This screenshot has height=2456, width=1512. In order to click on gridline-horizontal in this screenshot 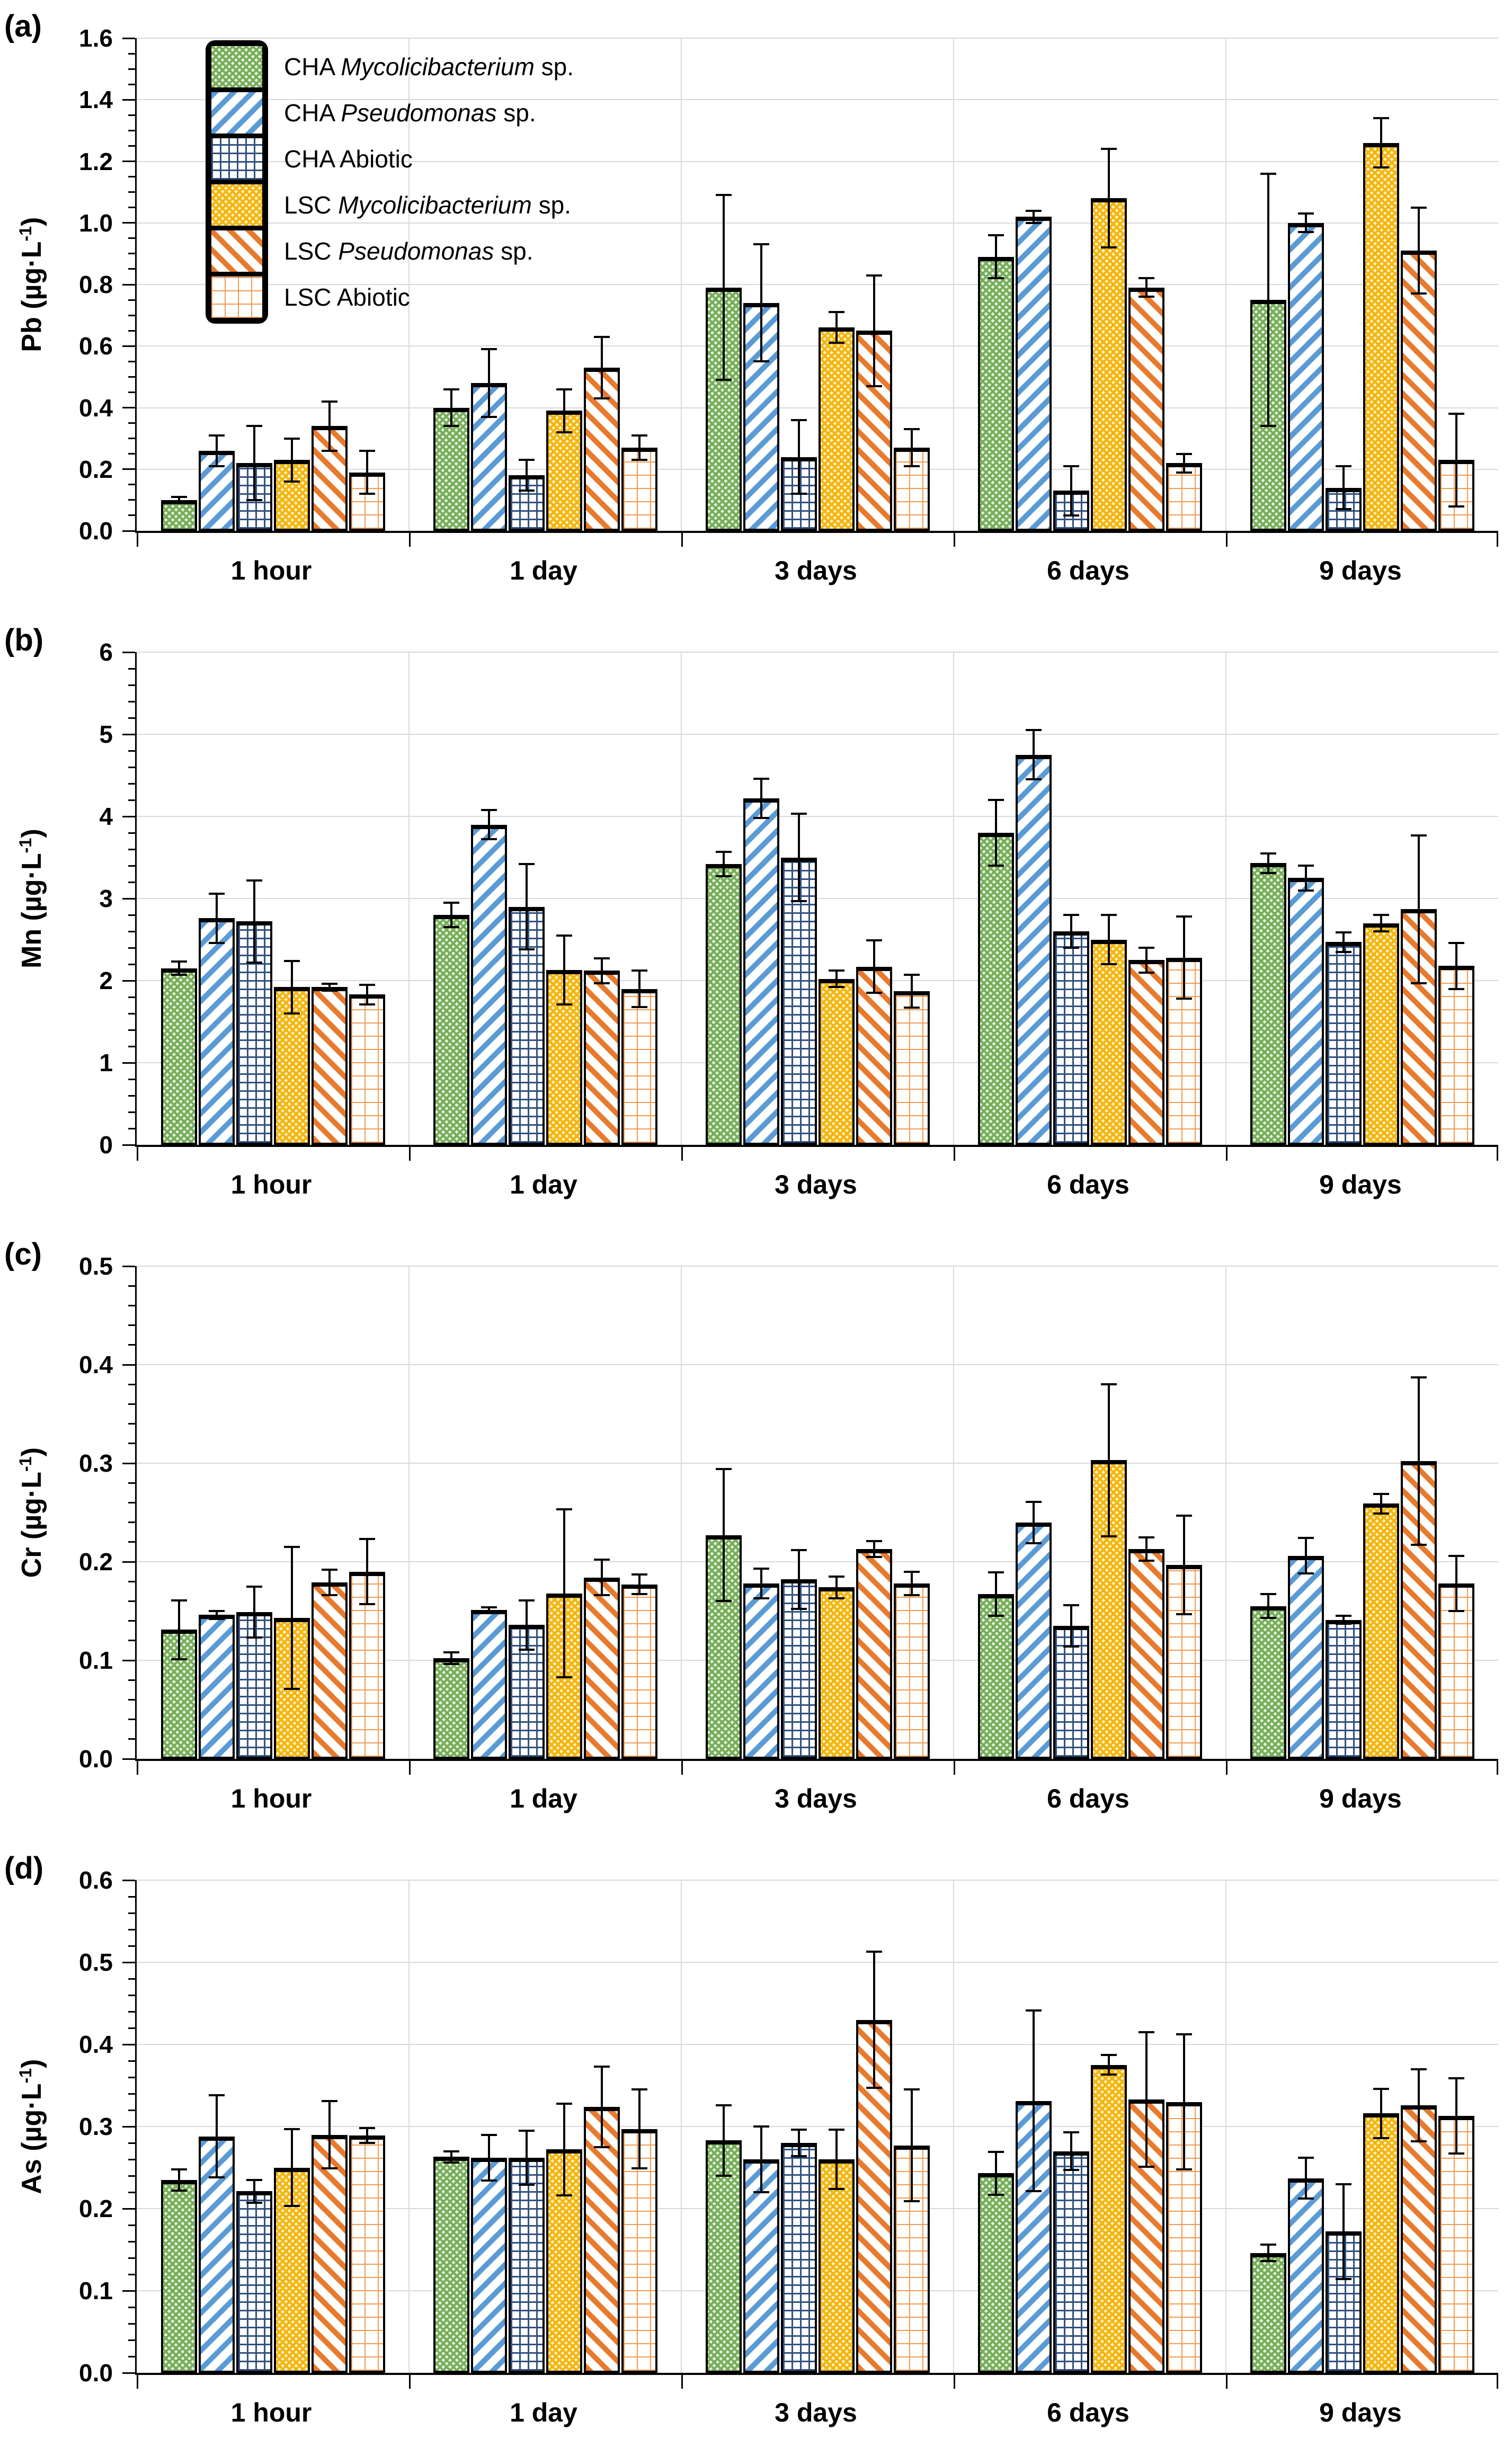, I will do `click(817, 100)`.